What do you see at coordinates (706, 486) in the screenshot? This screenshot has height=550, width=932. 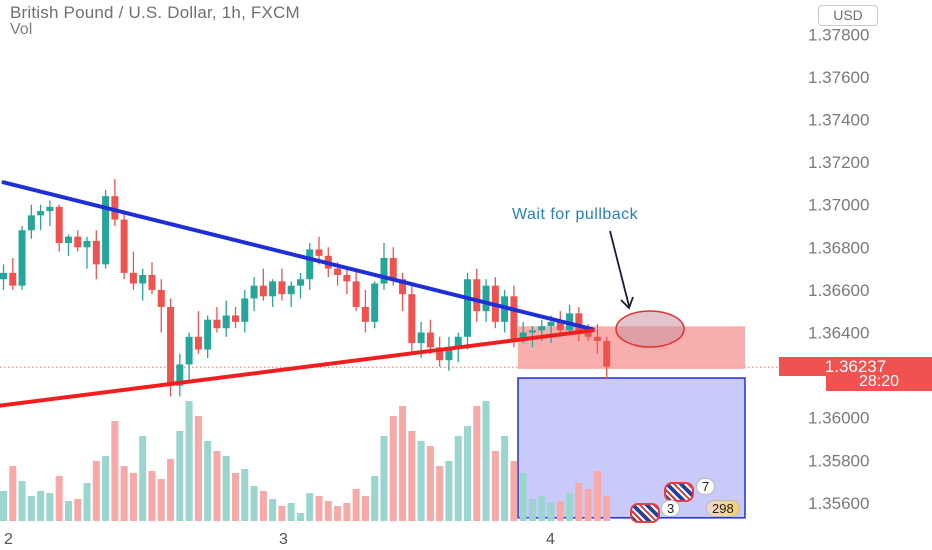 I see `event-count-badge: 7` at bounding box center [706, 486].